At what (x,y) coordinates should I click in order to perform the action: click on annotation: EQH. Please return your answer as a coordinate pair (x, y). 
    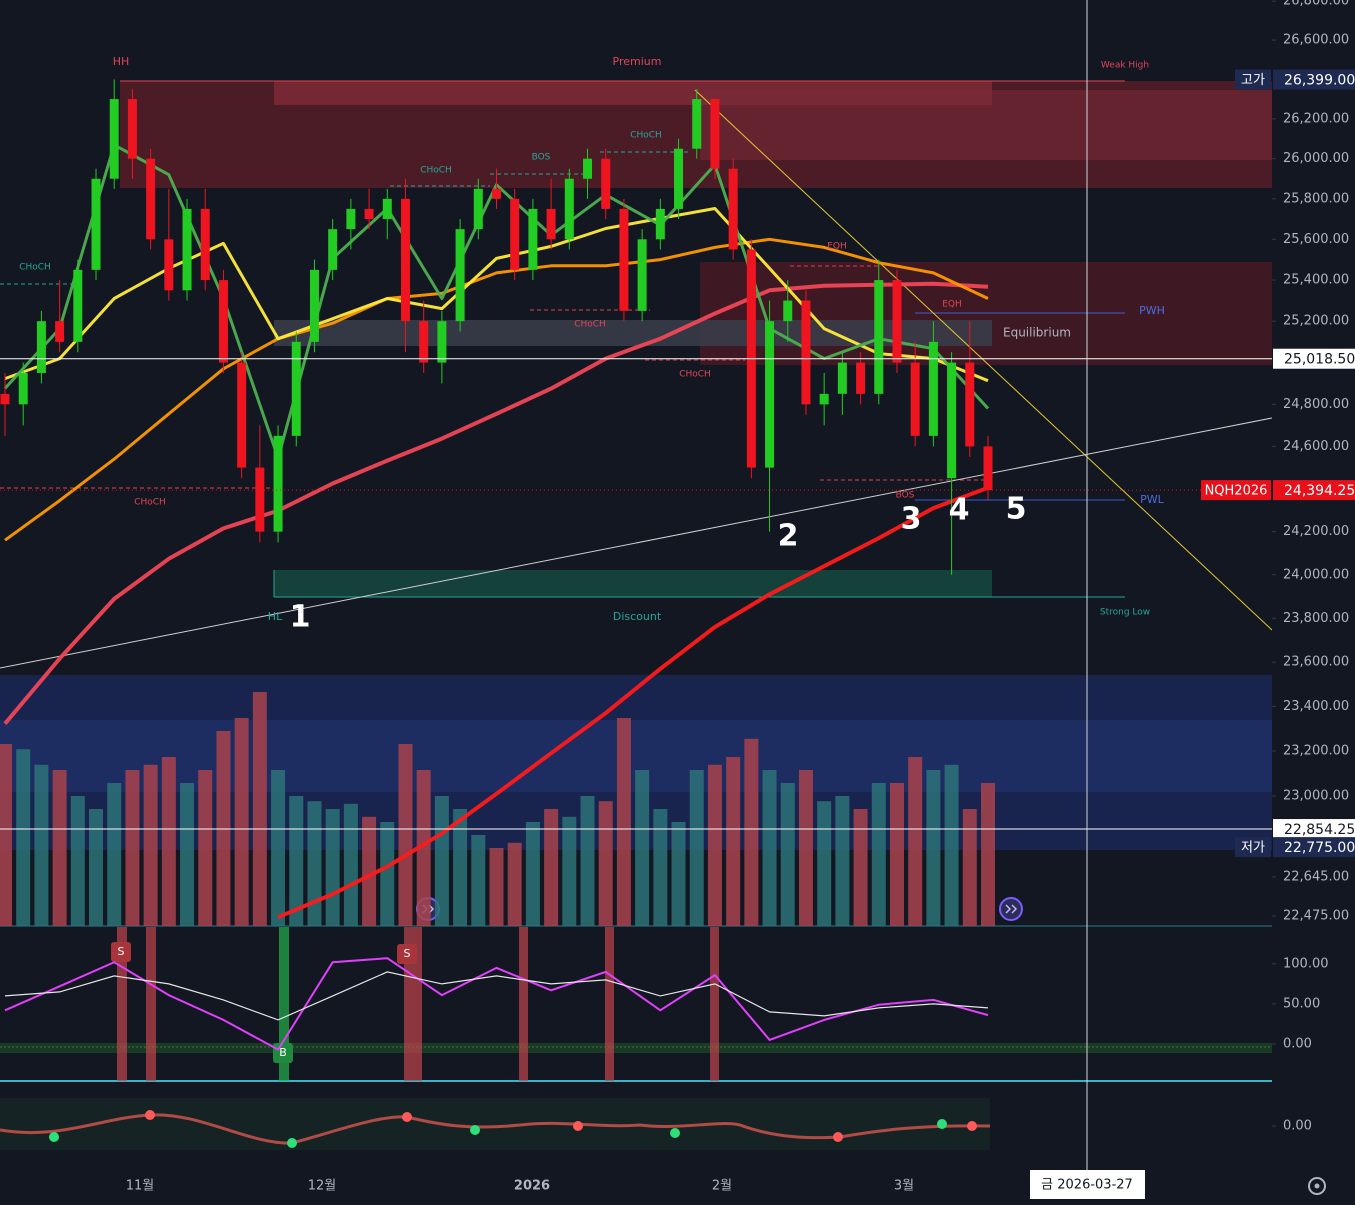
    Looking at the image, I should click on (837, 247).